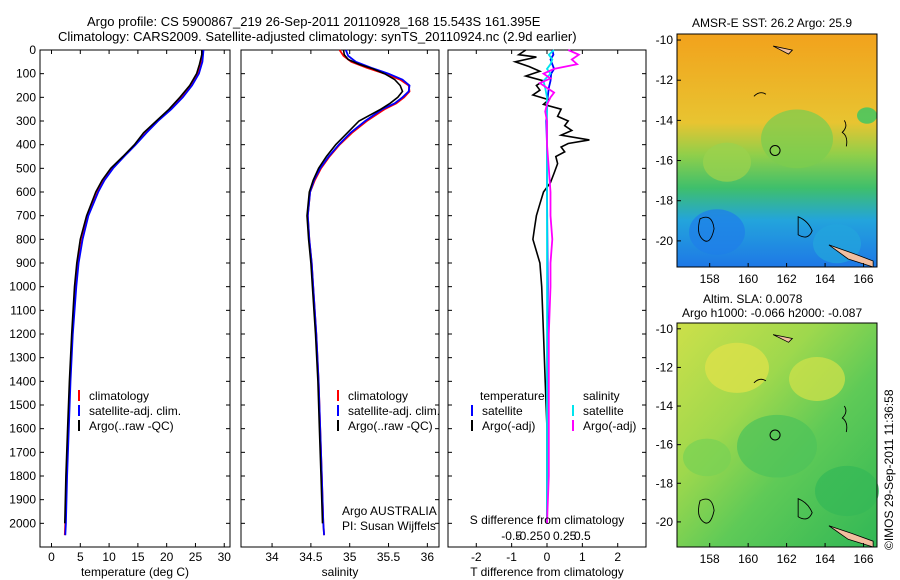 The height and width of the screenshot is (580, 900). Describe the element at coordinates (26, 97) in the screenshot. I see `depth-tick-label: 200` at that location.